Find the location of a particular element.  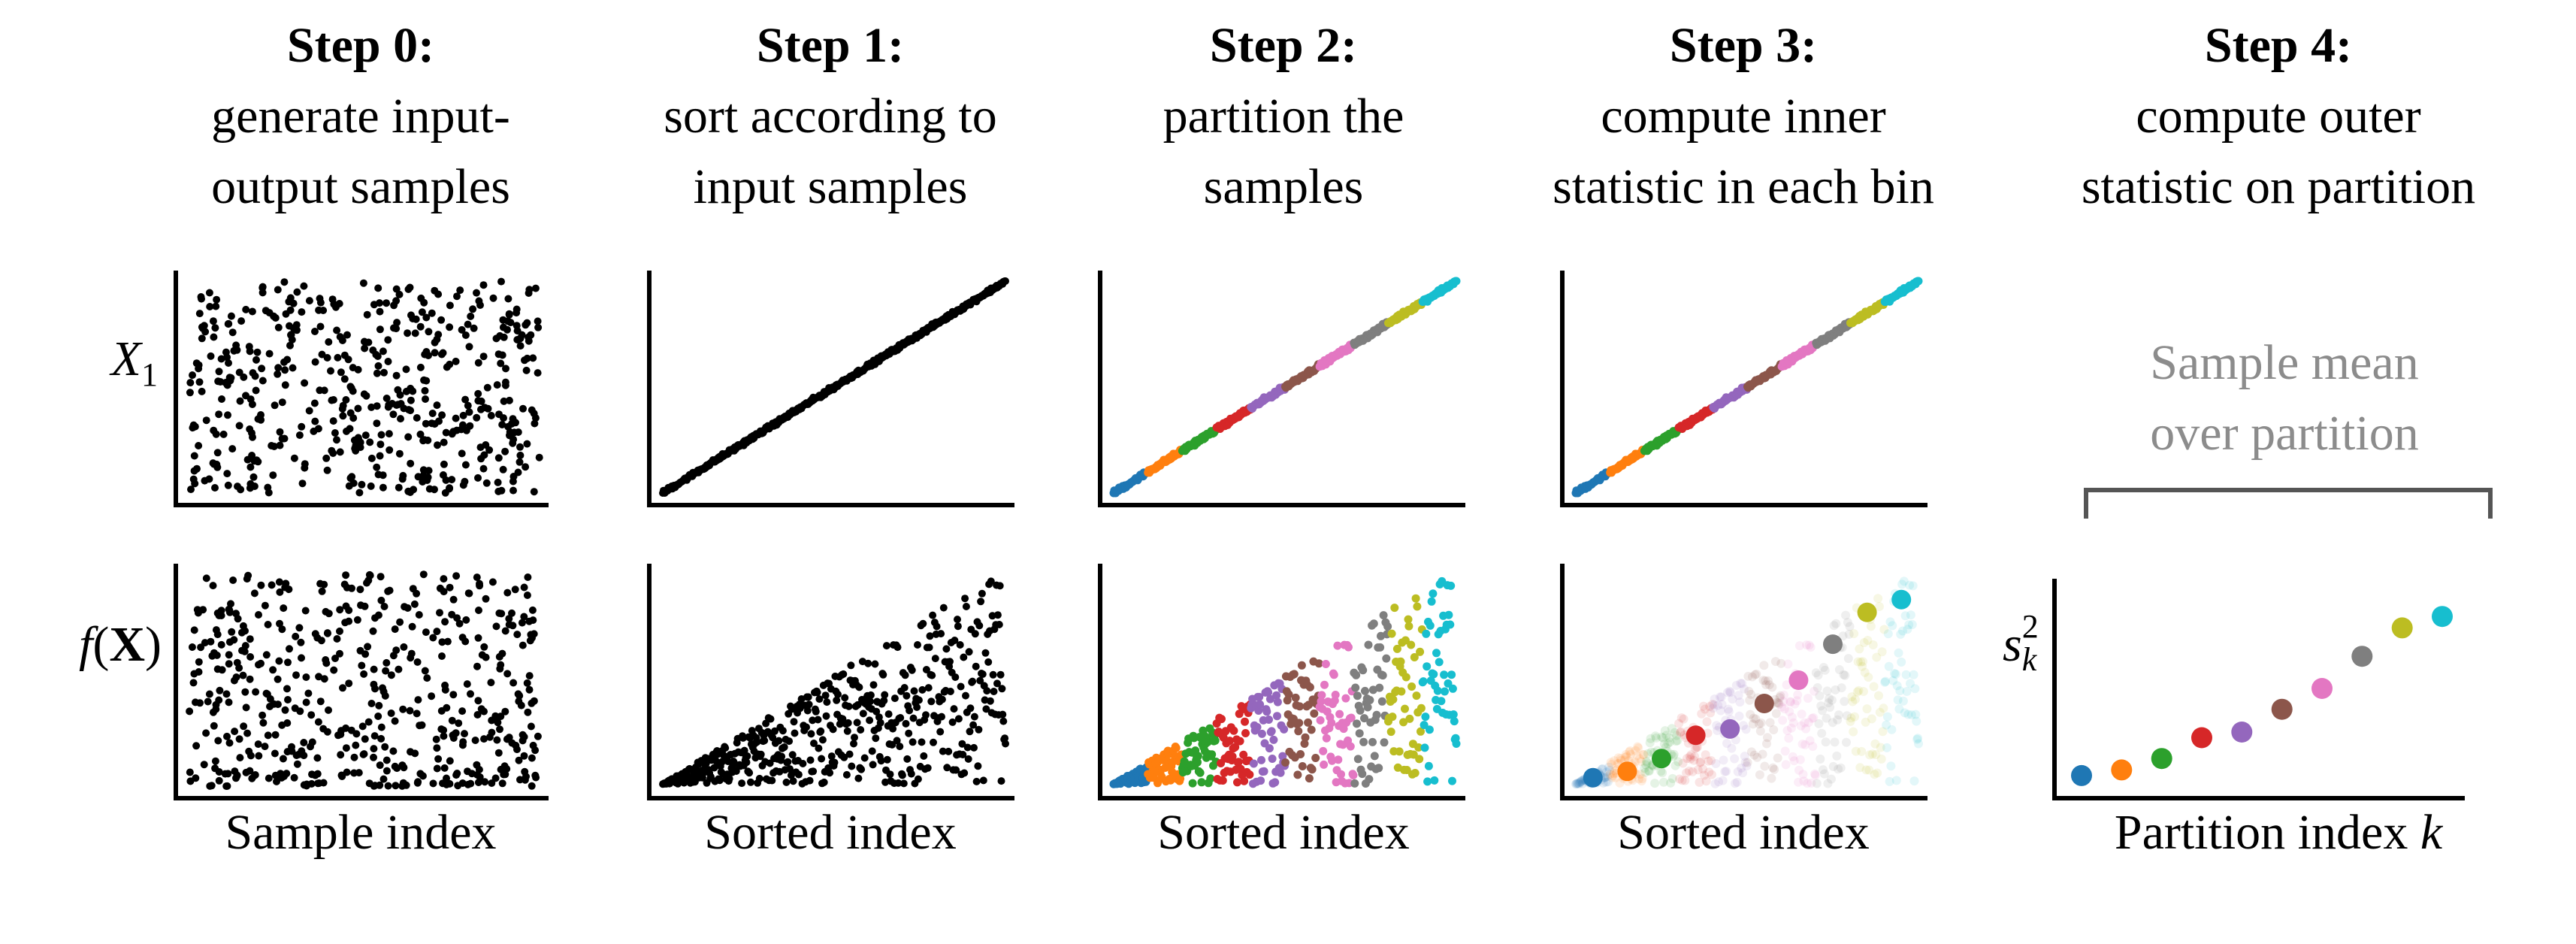

step-1-title: Step 1: is located at coordinates (830, 45).